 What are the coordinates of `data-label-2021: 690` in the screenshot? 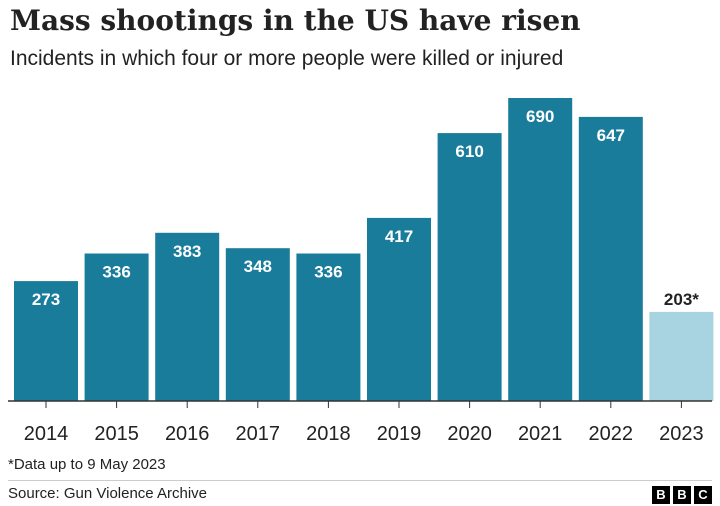 It's located at (540, 116).